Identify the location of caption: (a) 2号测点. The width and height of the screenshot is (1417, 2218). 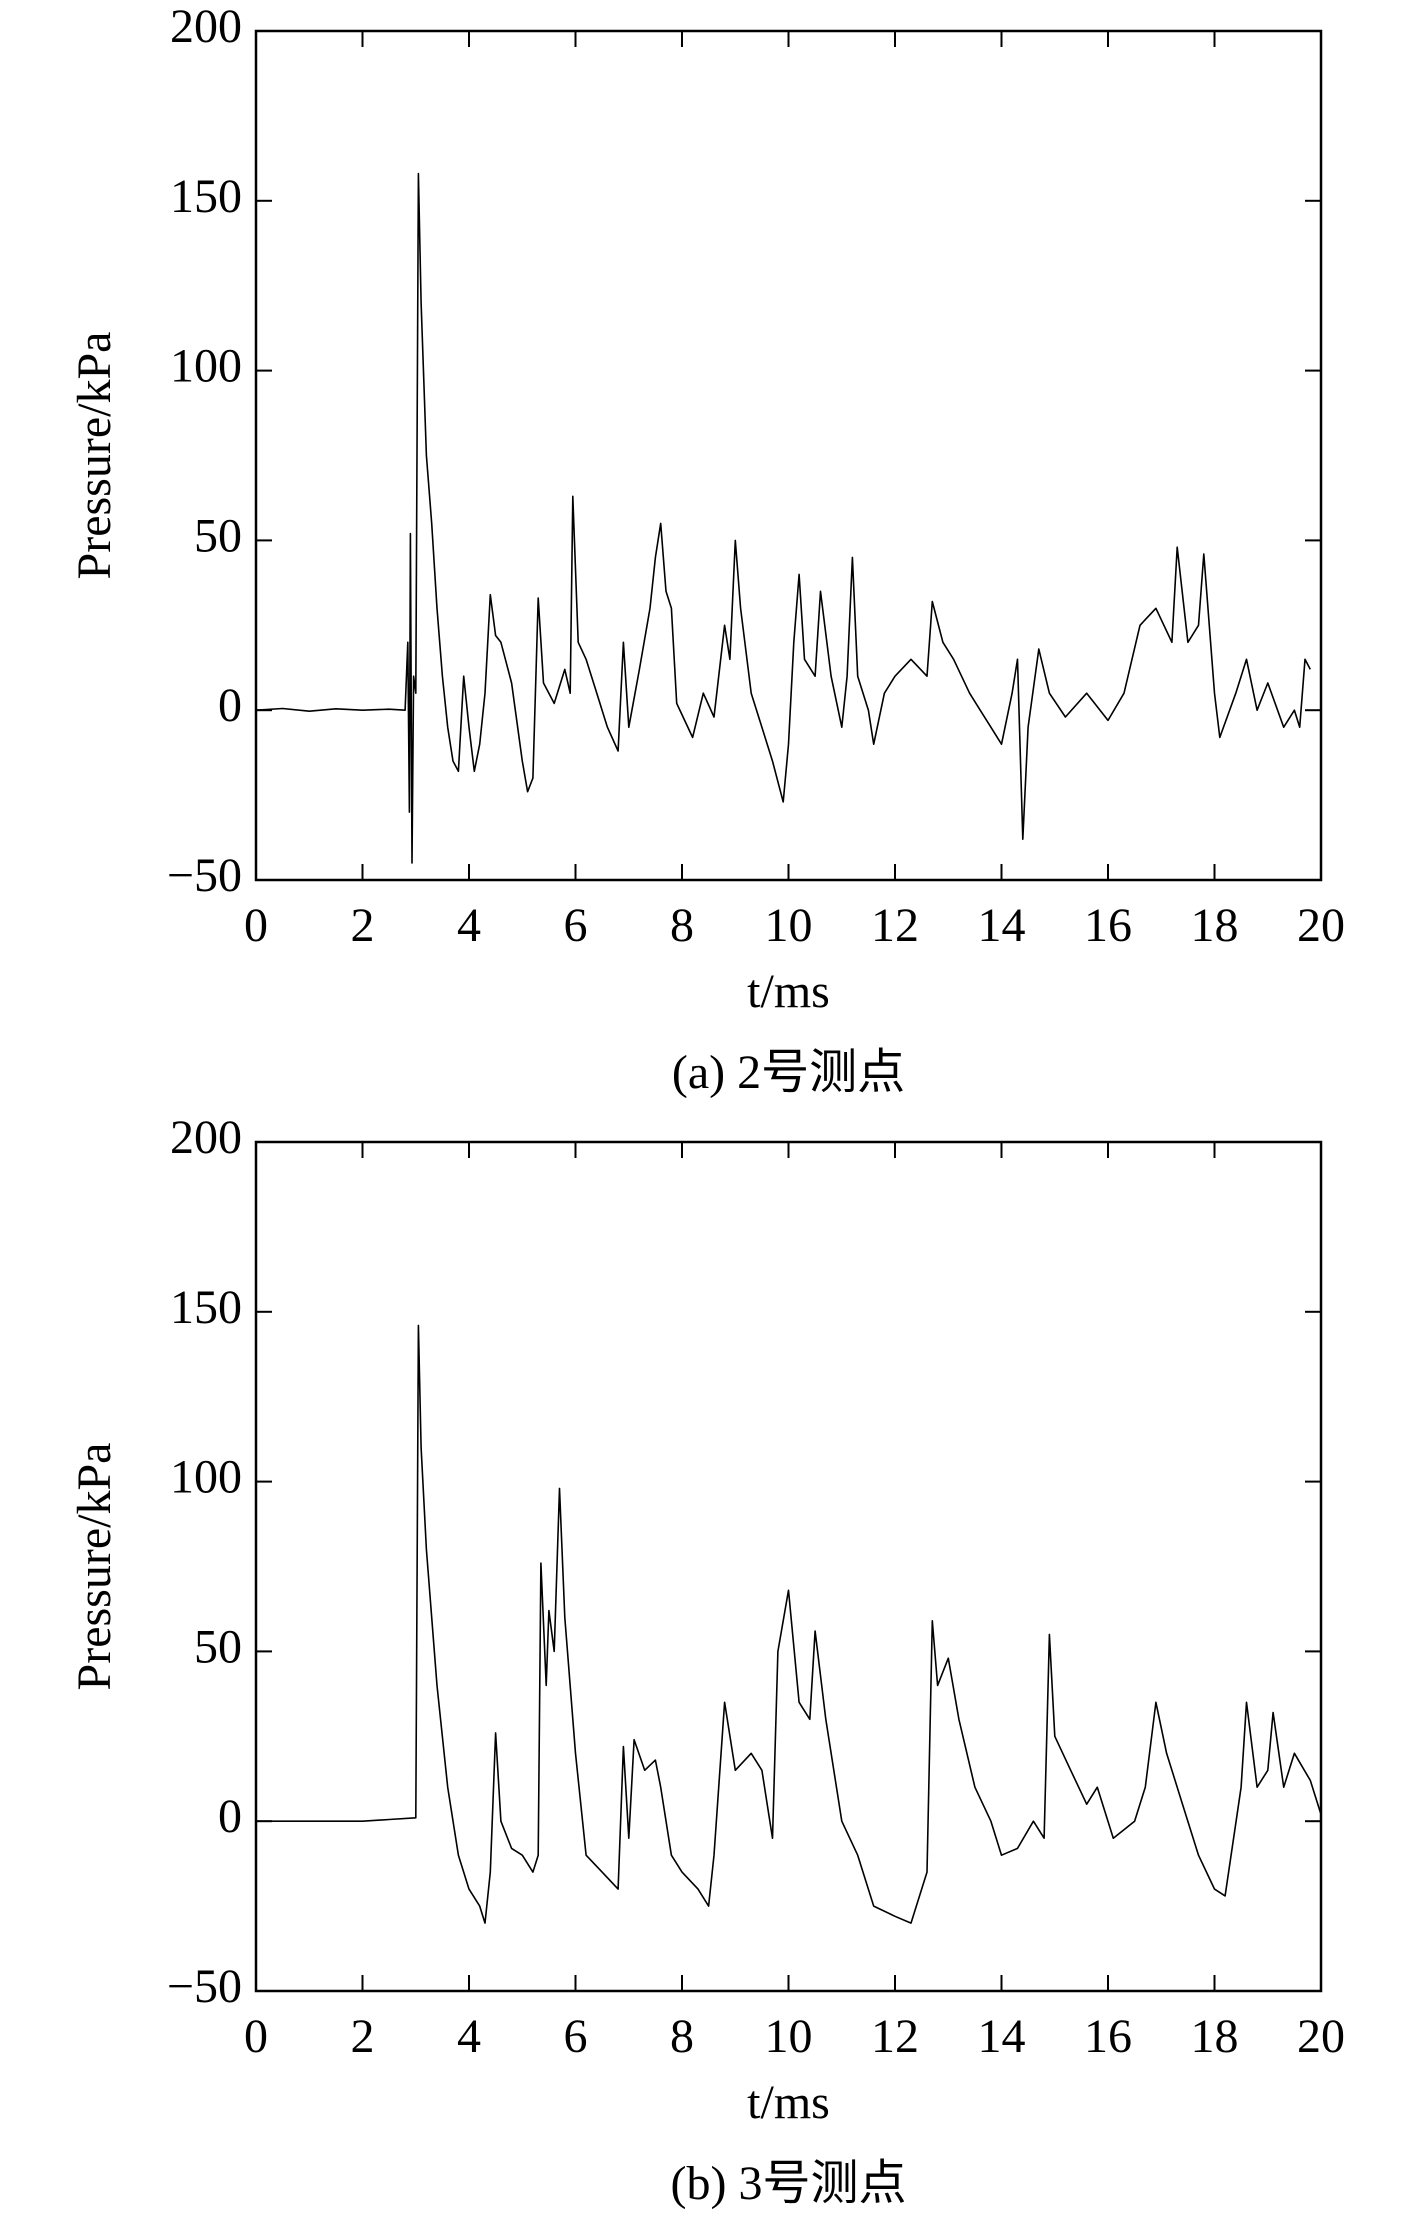
(788, 1072).